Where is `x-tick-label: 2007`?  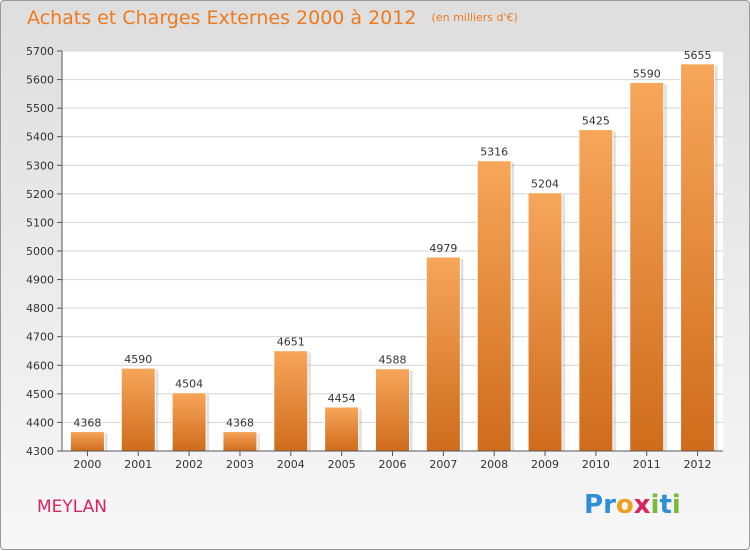
x-tick-label: 2007 is located at coordinates (443, 464).